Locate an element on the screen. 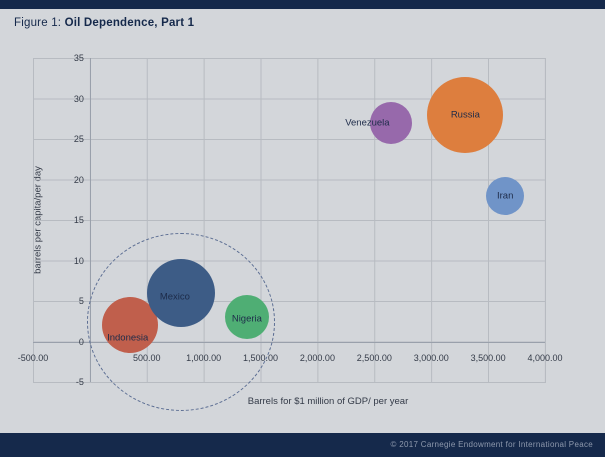  x-tick-label: 2,000.00 is located at coordinates (317, 357).